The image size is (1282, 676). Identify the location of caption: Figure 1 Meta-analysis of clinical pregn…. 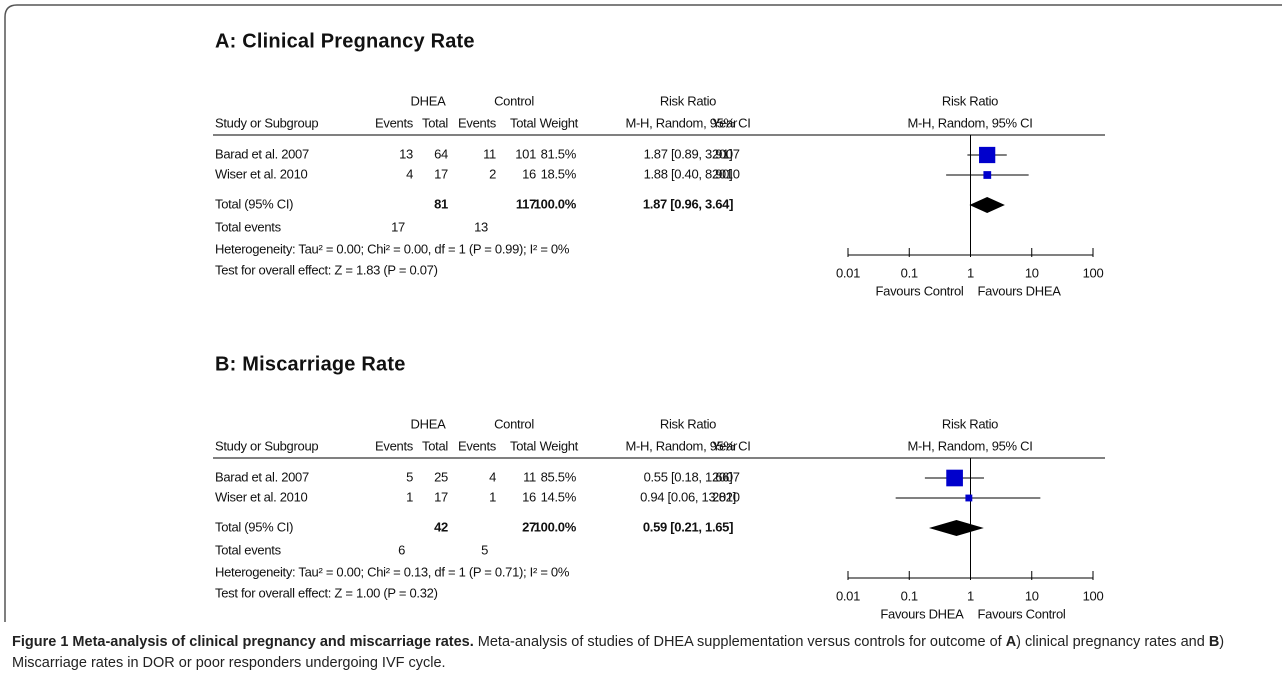
(642, 653).